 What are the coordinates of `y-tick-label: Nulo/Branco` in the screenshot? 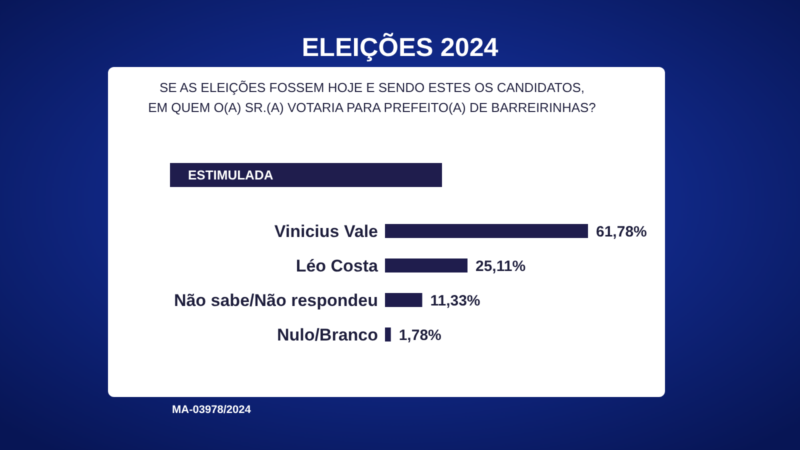 It's located at (327, 334).